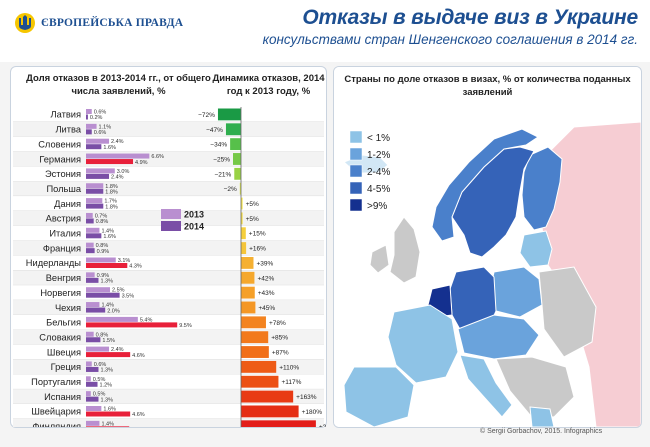 The height and width of the screenshot is (447, 650). What do you see at coordinates (541, 431) in the screenshot?
I see `credit-text: © Sergii Gorbachov, 2015. Infographics` at bounding box center [541, 431].